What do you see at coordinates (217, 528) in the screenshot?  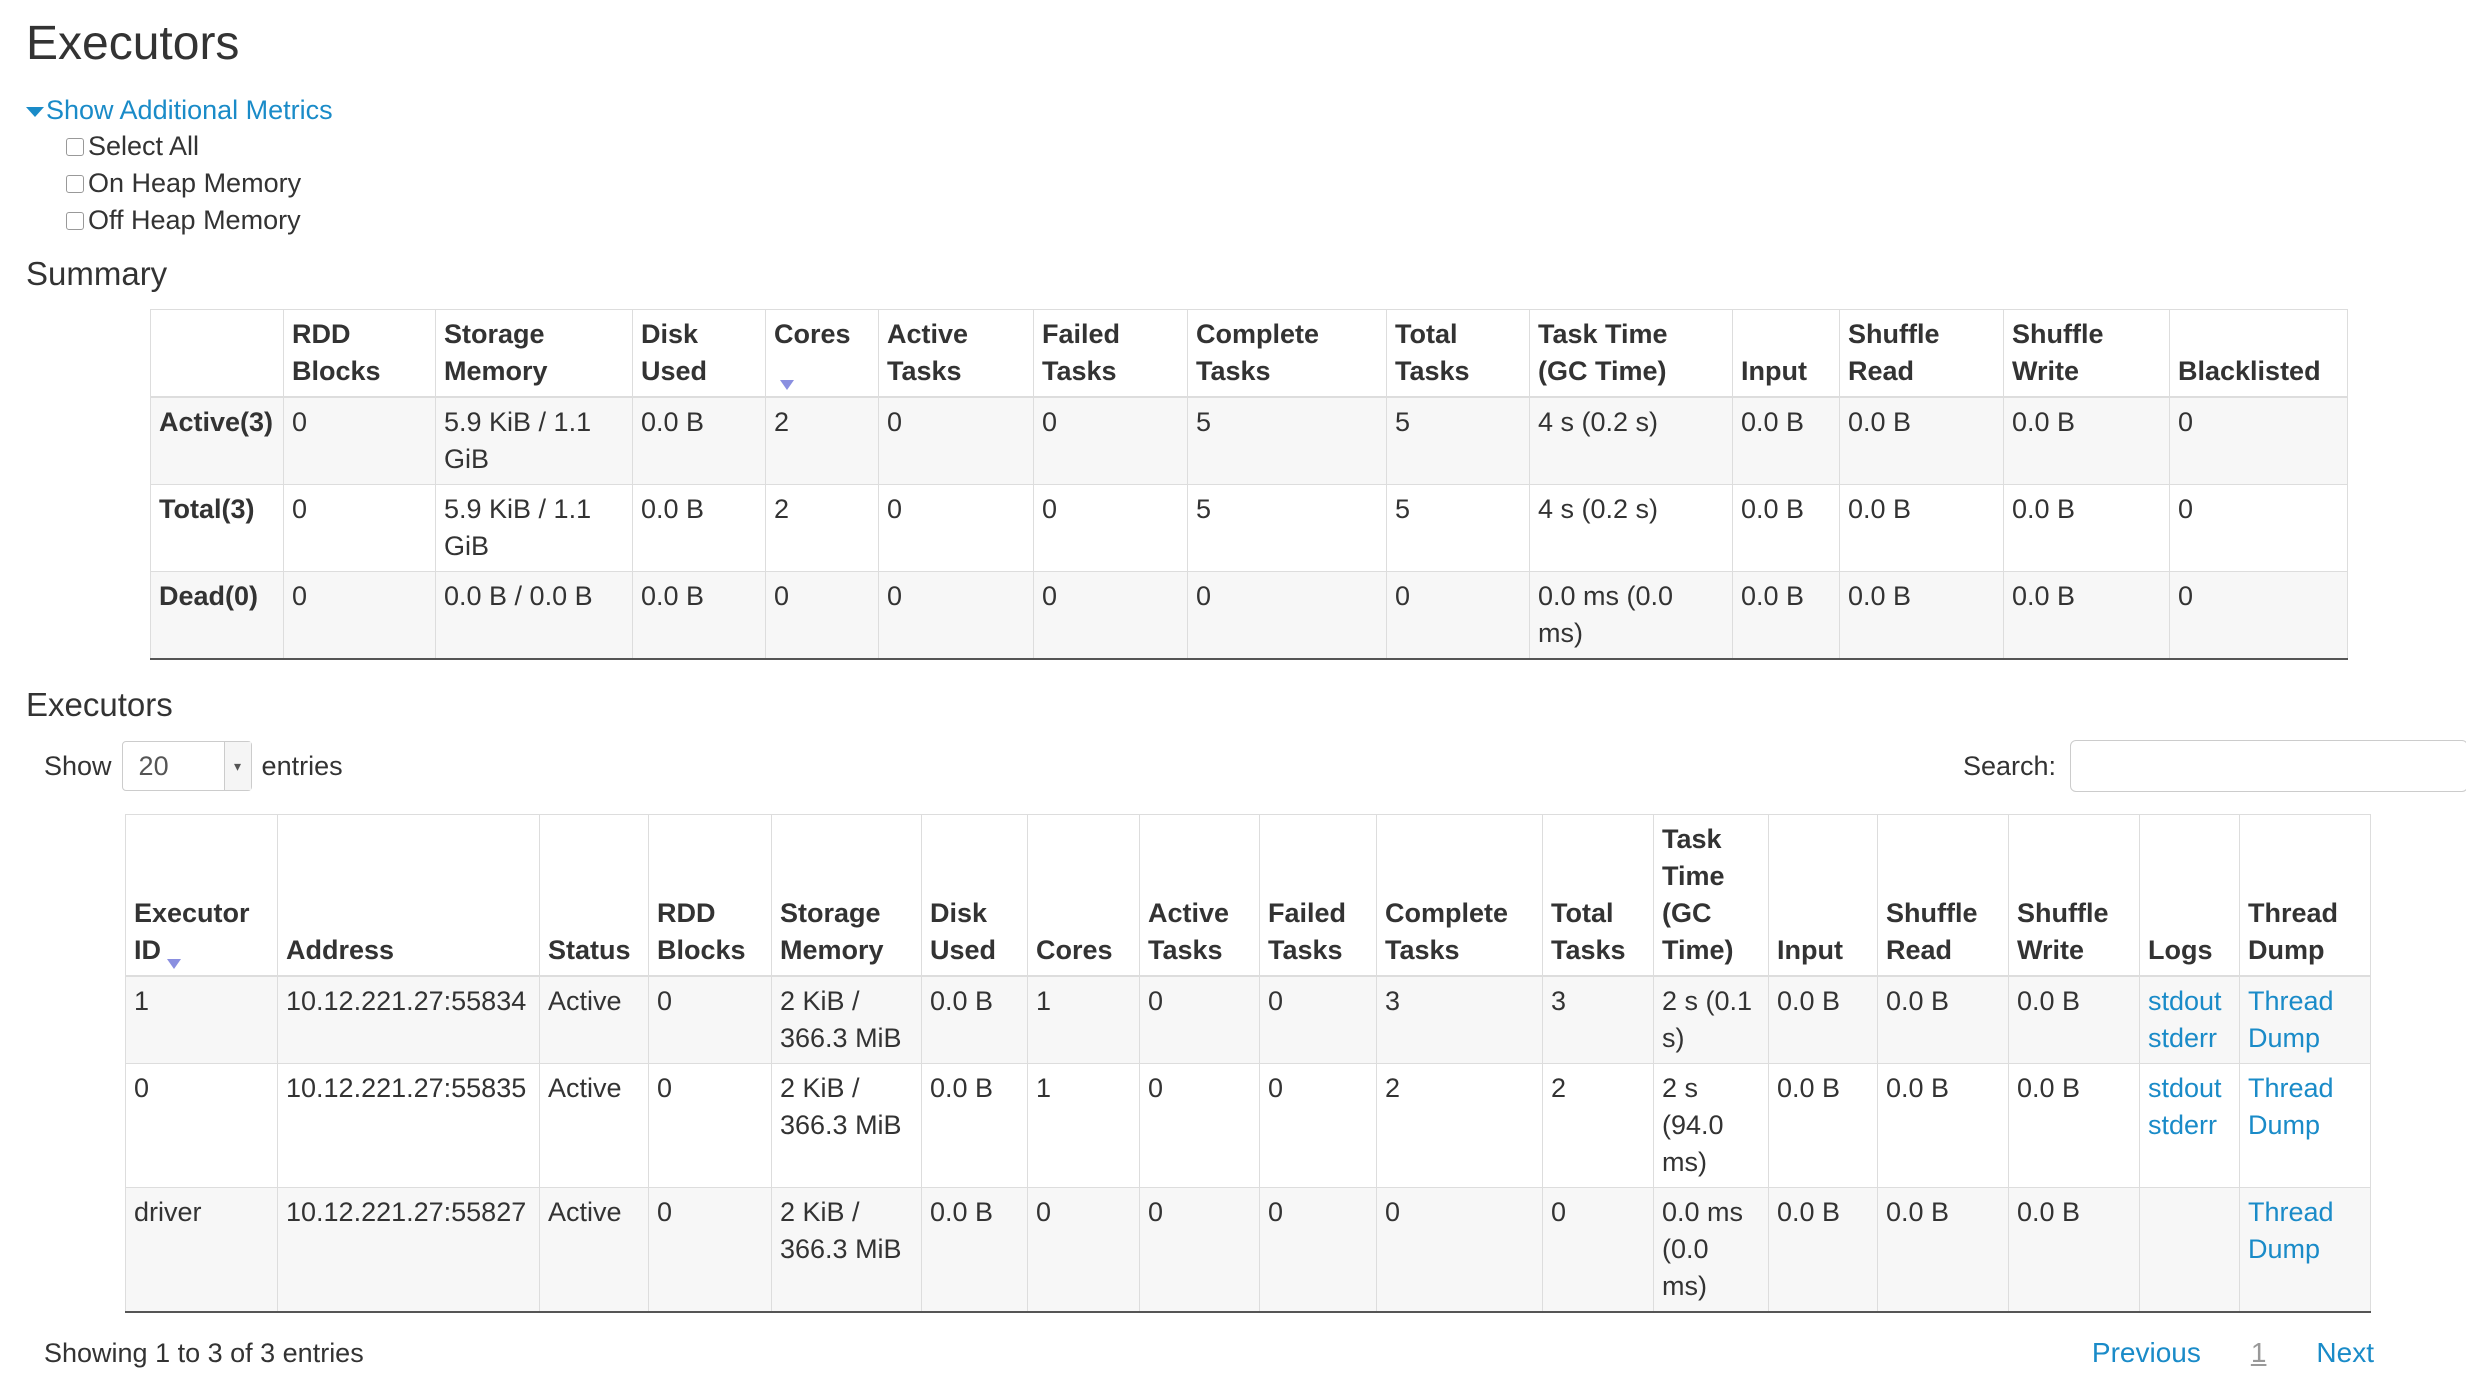 I see `row-label: Total(3)` at bounding box center [217, 528].